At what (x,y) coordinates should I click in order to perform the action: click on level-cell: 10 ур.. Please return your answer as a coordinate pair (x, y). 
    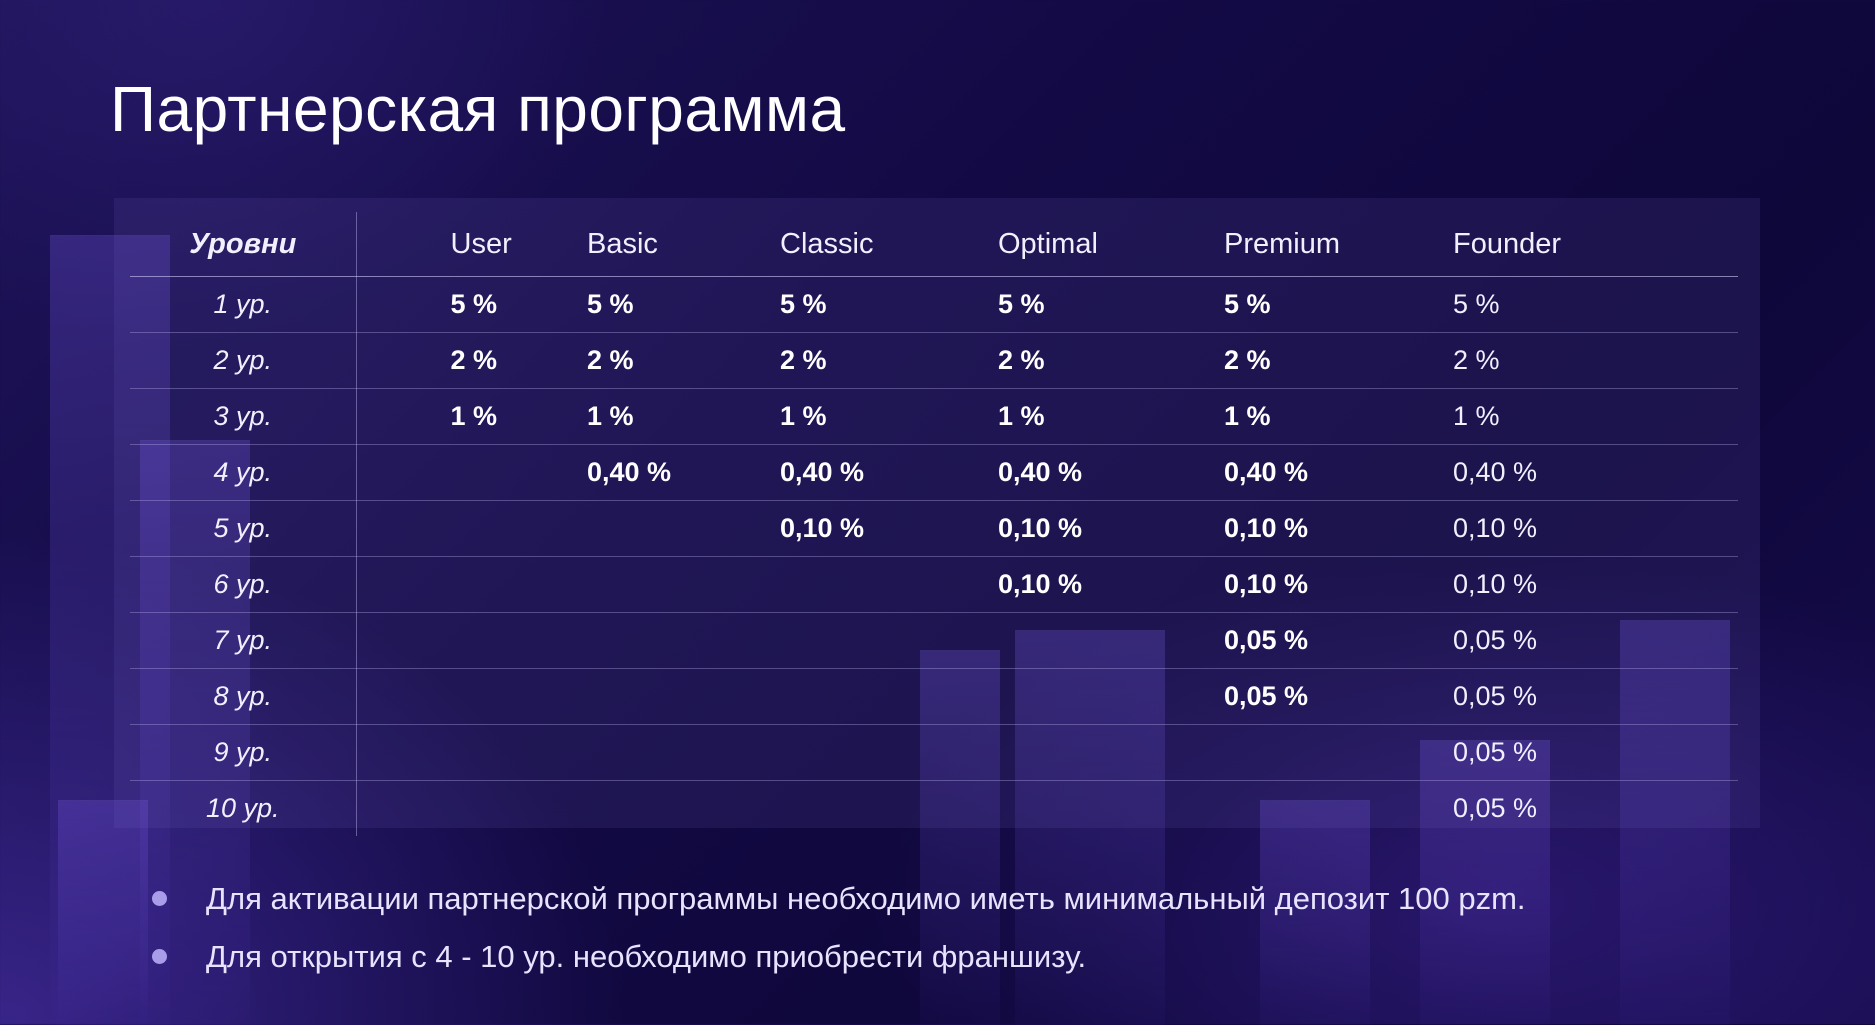
    Looking at the image, I should click on (243, 808).